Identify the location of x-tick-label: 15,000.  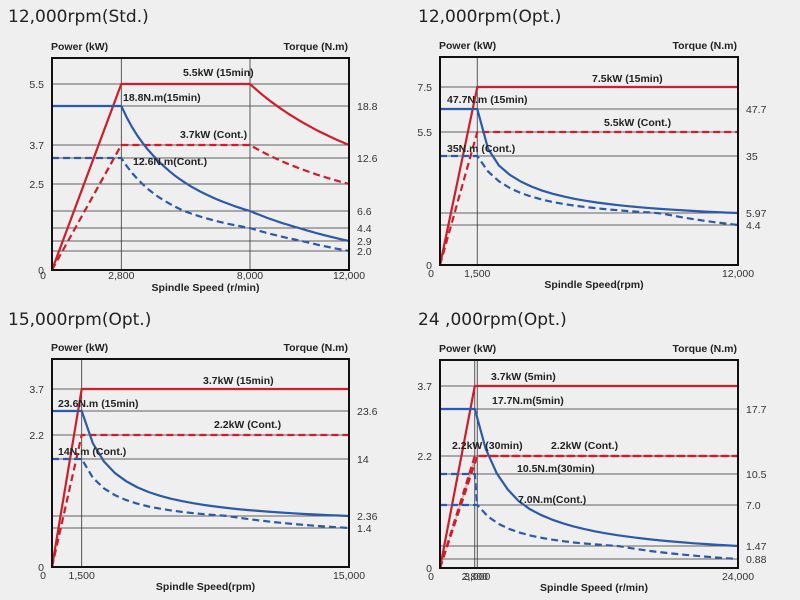
(349, 576).